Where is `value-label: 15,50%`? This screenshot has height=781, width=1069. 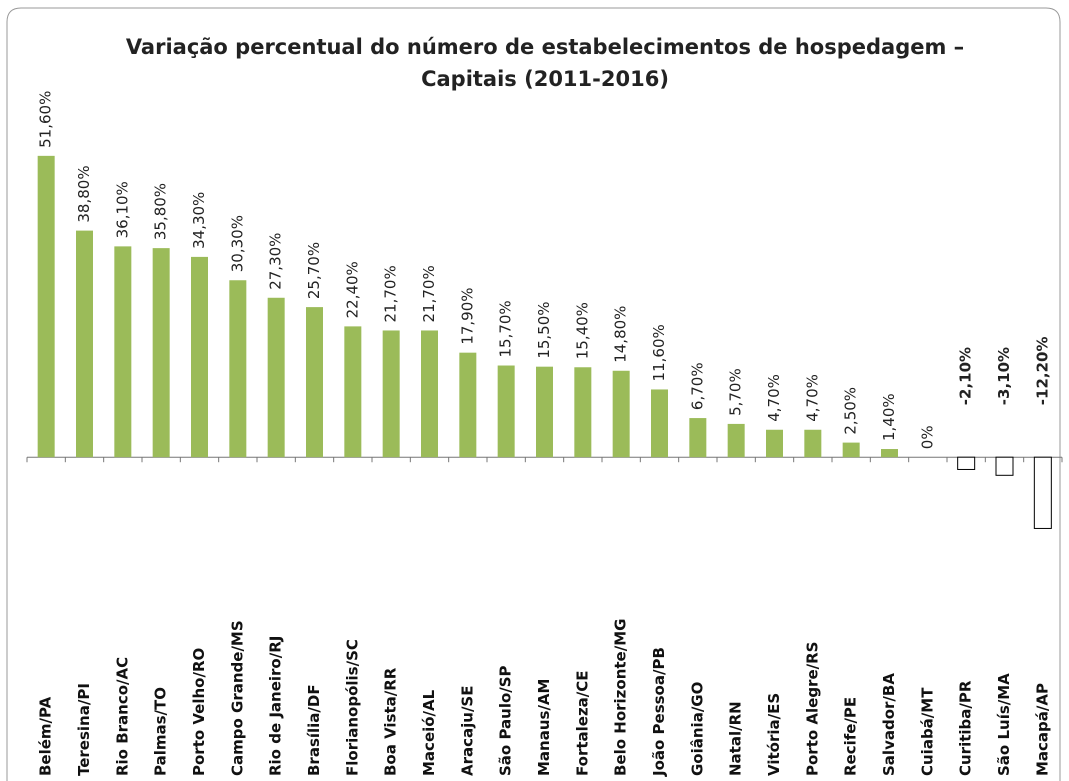
value-label: 15,50% is located at coordinates (544, 329).